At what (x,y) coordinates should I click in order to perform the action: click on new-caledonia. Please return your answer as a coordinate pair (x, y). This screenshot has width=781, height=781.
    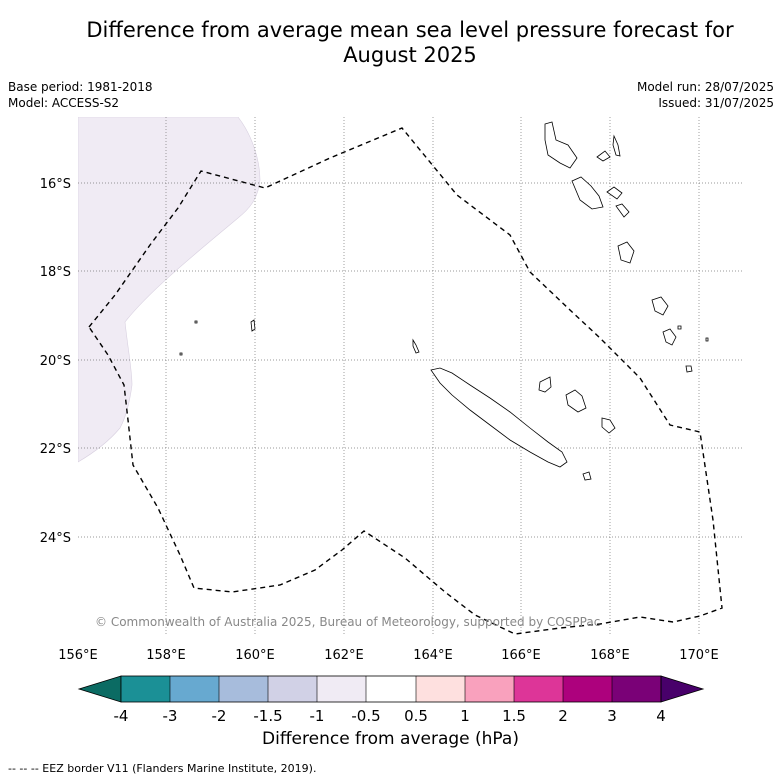
    Looking at the image, I should click on (514, 409).